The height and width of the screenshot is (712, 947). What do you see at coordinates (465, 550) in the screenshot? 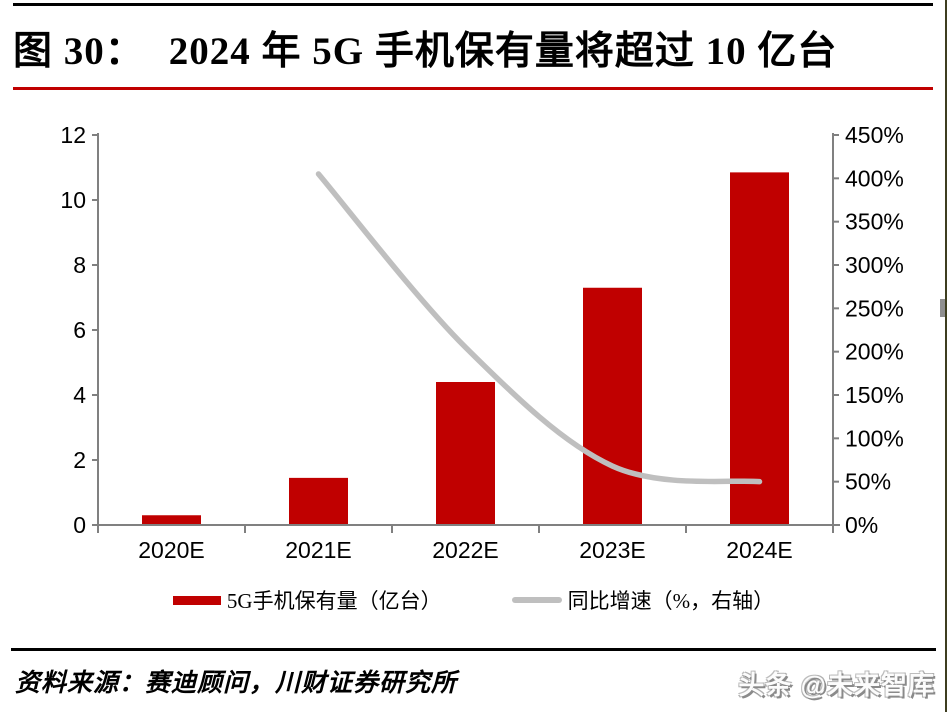
I see `x-axis-tick-label: 2022E` at bounding box center [465, 550].